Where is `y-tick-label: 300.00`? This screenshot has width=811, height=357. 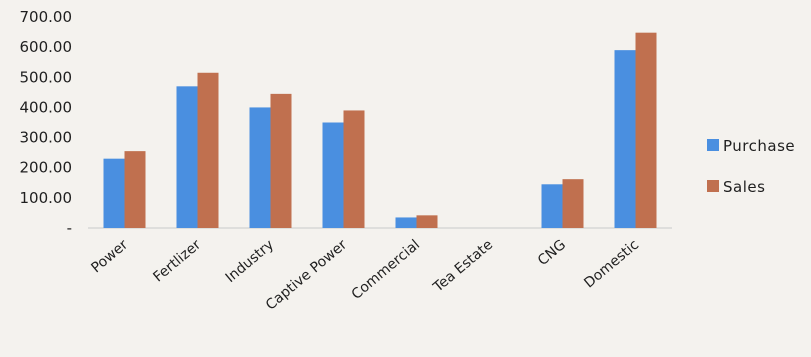 y-tick-label: 300.00 is located at coordinates (46, 138).